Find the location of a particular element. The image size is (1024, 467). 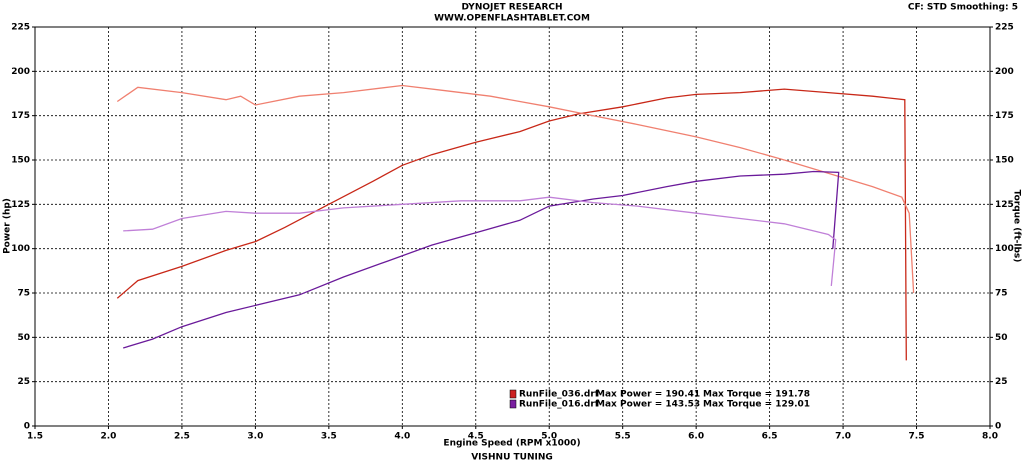

x-tick-label: 7.0 is located at coordinates (843, 437).